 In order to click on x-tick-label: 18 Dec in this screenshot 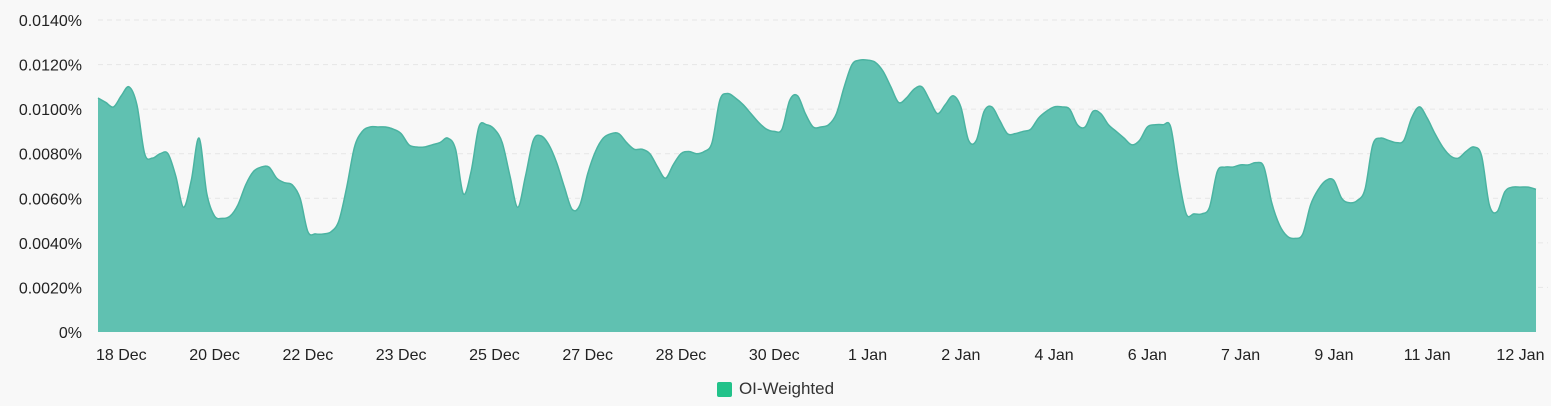, I will do `click(121, 355)`.